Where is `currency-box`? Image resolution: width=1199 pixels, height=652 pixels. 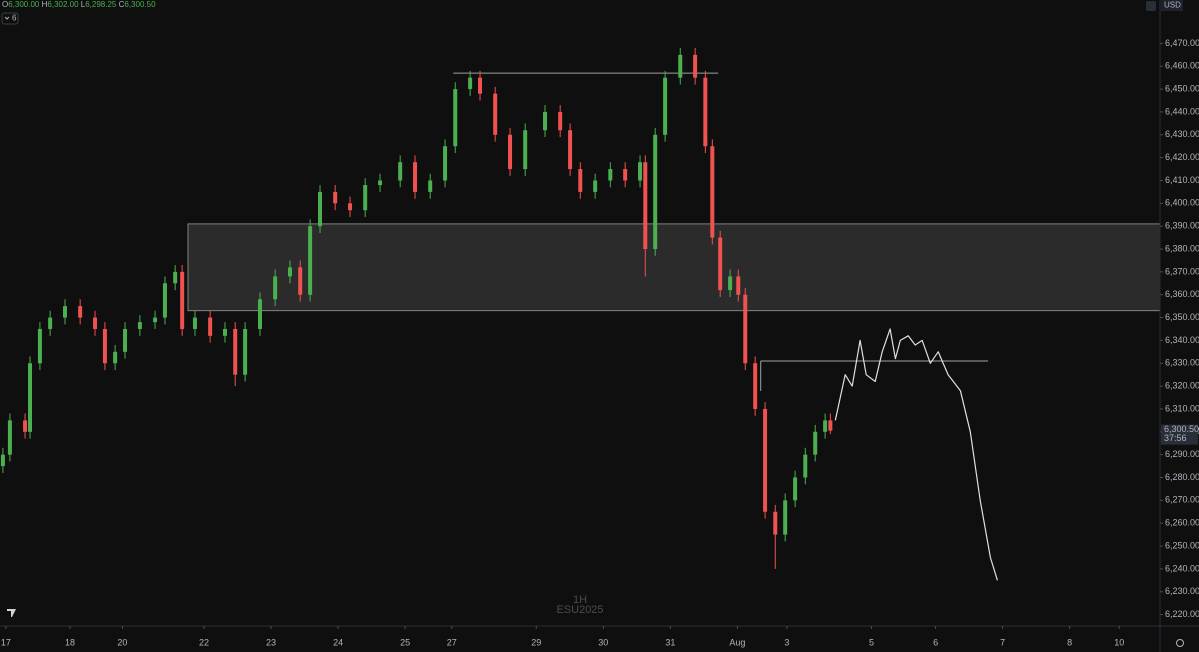 currency-box is located at coordinates (1172, 5).